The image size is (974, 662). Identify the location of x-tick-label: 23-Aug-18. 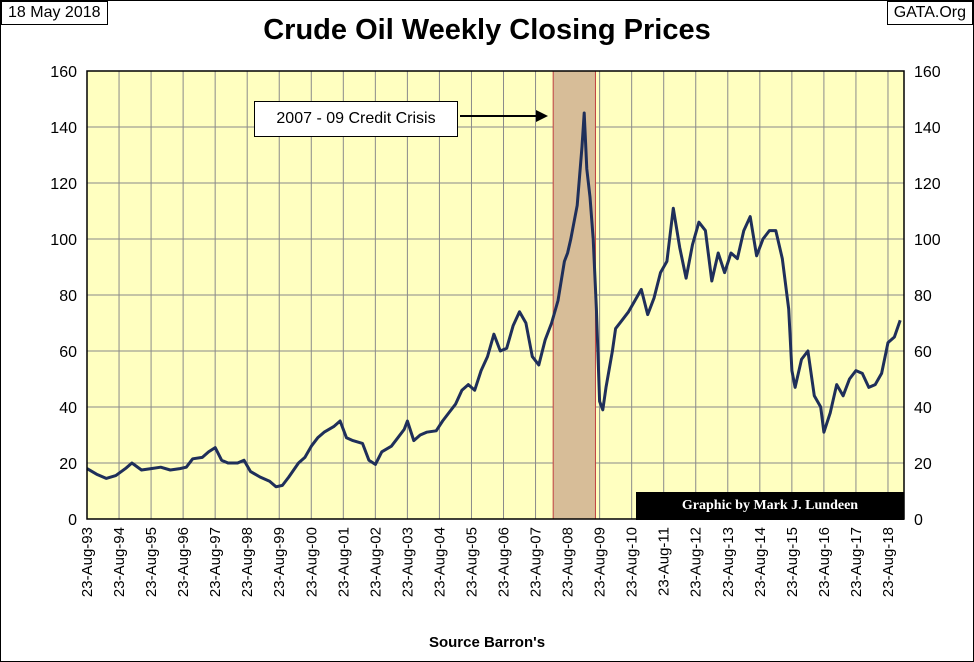
(888, 562).